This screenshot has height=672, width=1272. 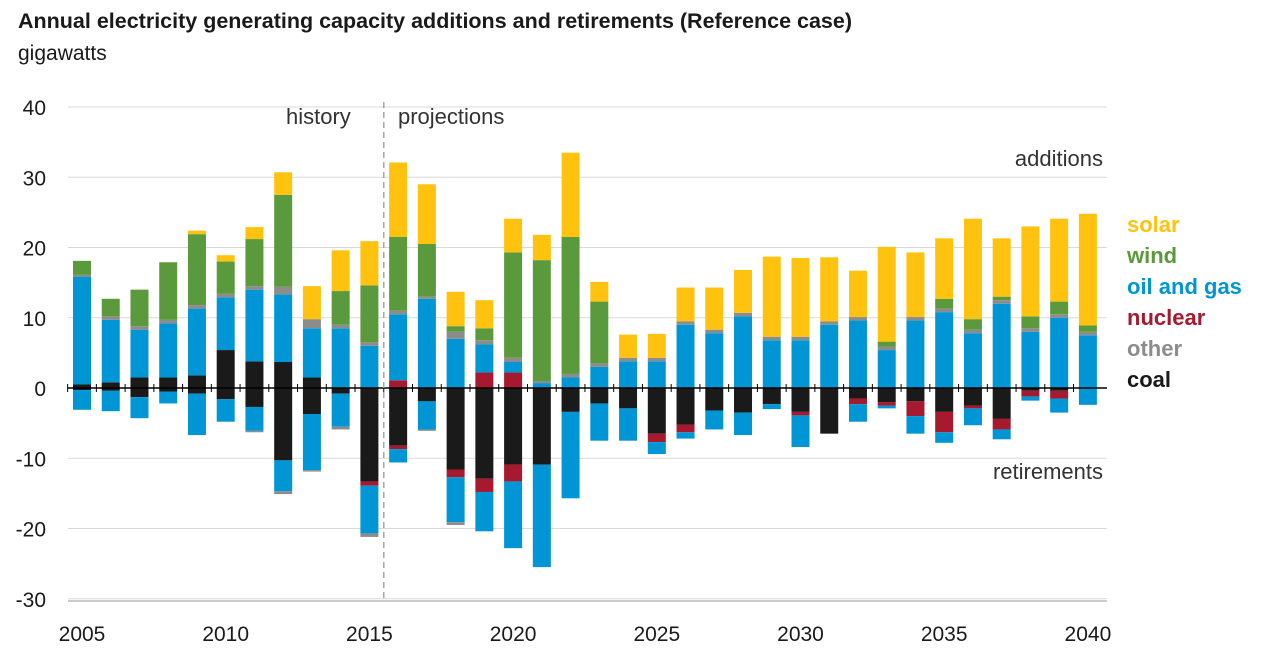 I want to click on bar-oil-gas-retirement-2030, so click(x=800, y=431).